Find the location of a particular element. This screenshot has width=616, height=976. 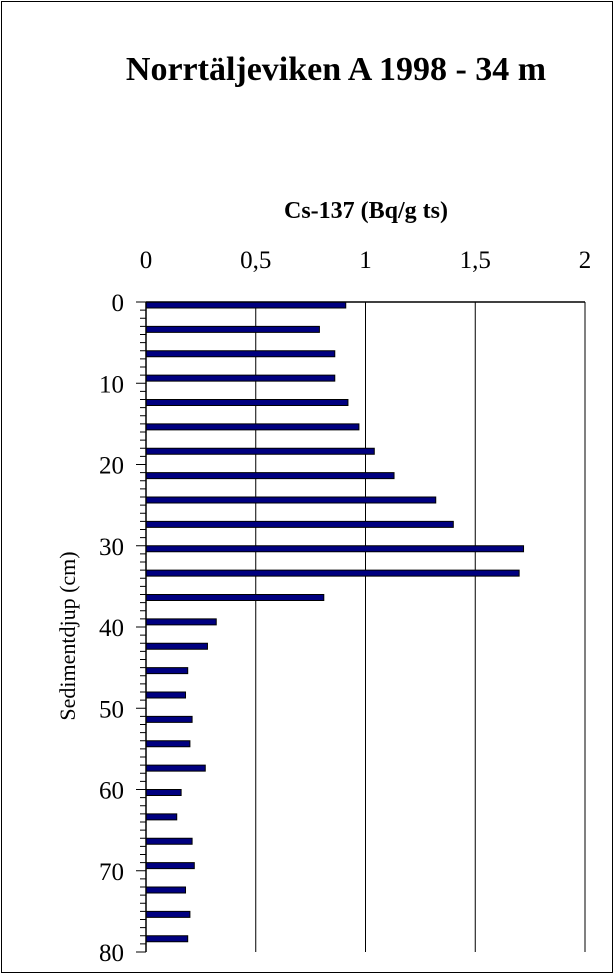

y-tick-label: 30 is located at coordinates (111, 547).